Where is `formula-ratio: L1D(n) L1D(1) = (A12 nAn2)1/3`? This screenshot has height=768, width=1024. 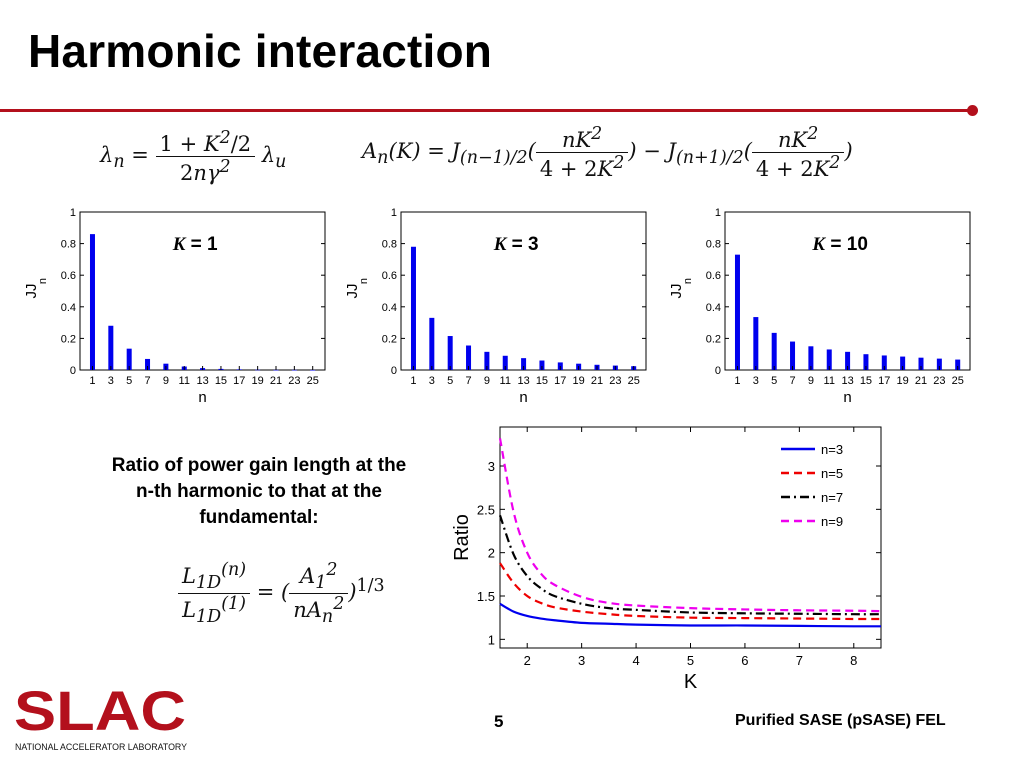
formula-ratio: L1D(n) L1D(1) = (A12 nAn2)1/3 is located at coordinates (281, 593).